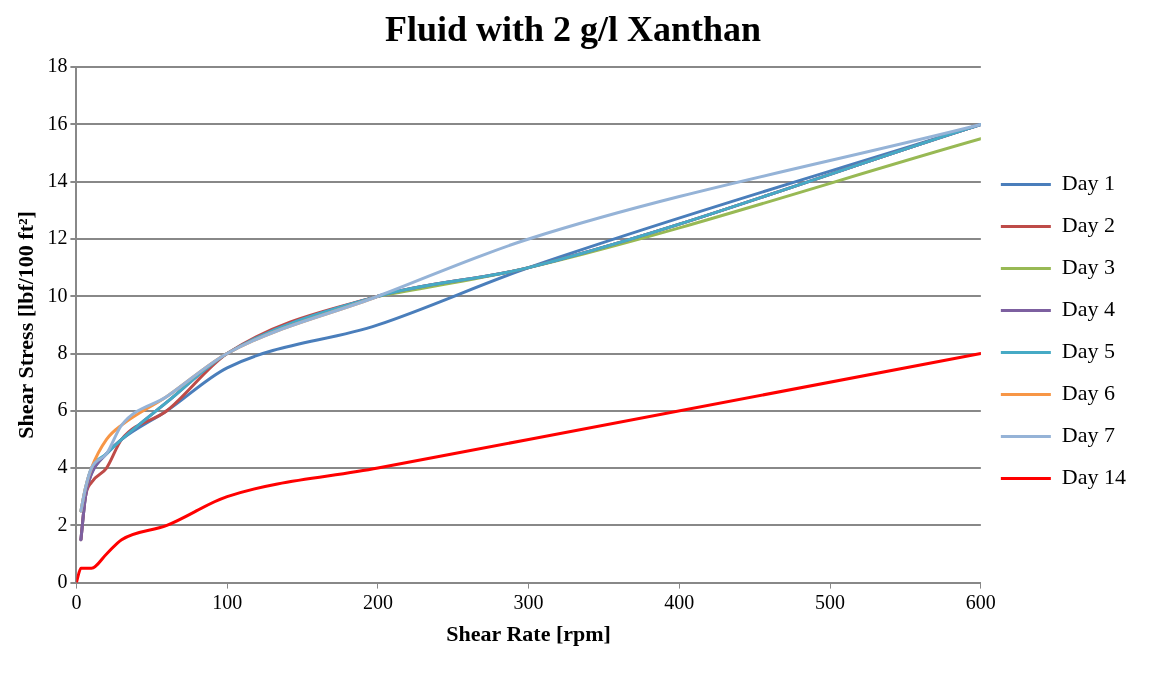  I want to click on x-tick-label: 200, so click(377, 601).